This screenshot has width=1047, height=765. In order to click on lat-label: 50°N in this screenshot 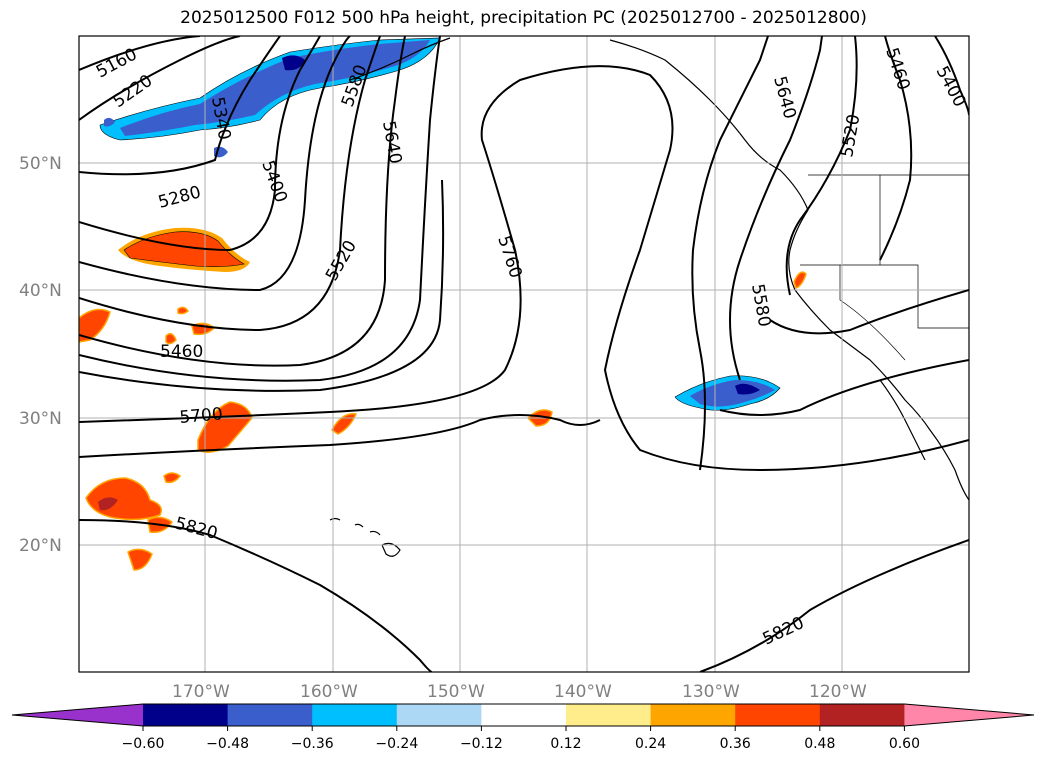, I will do `click(40, 164)`.